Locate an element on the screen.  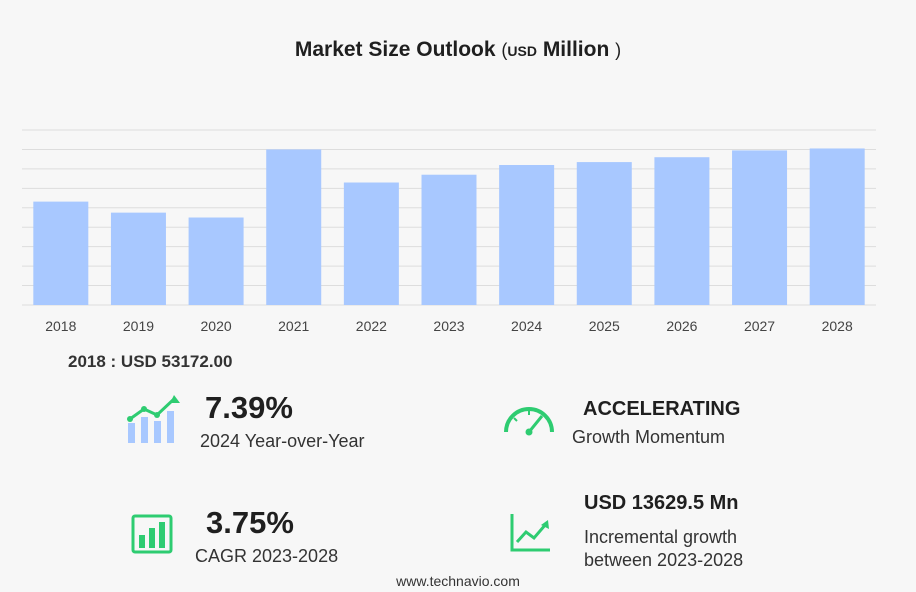
yoy-stat: 7.39% is located at coordinates (249, 408).